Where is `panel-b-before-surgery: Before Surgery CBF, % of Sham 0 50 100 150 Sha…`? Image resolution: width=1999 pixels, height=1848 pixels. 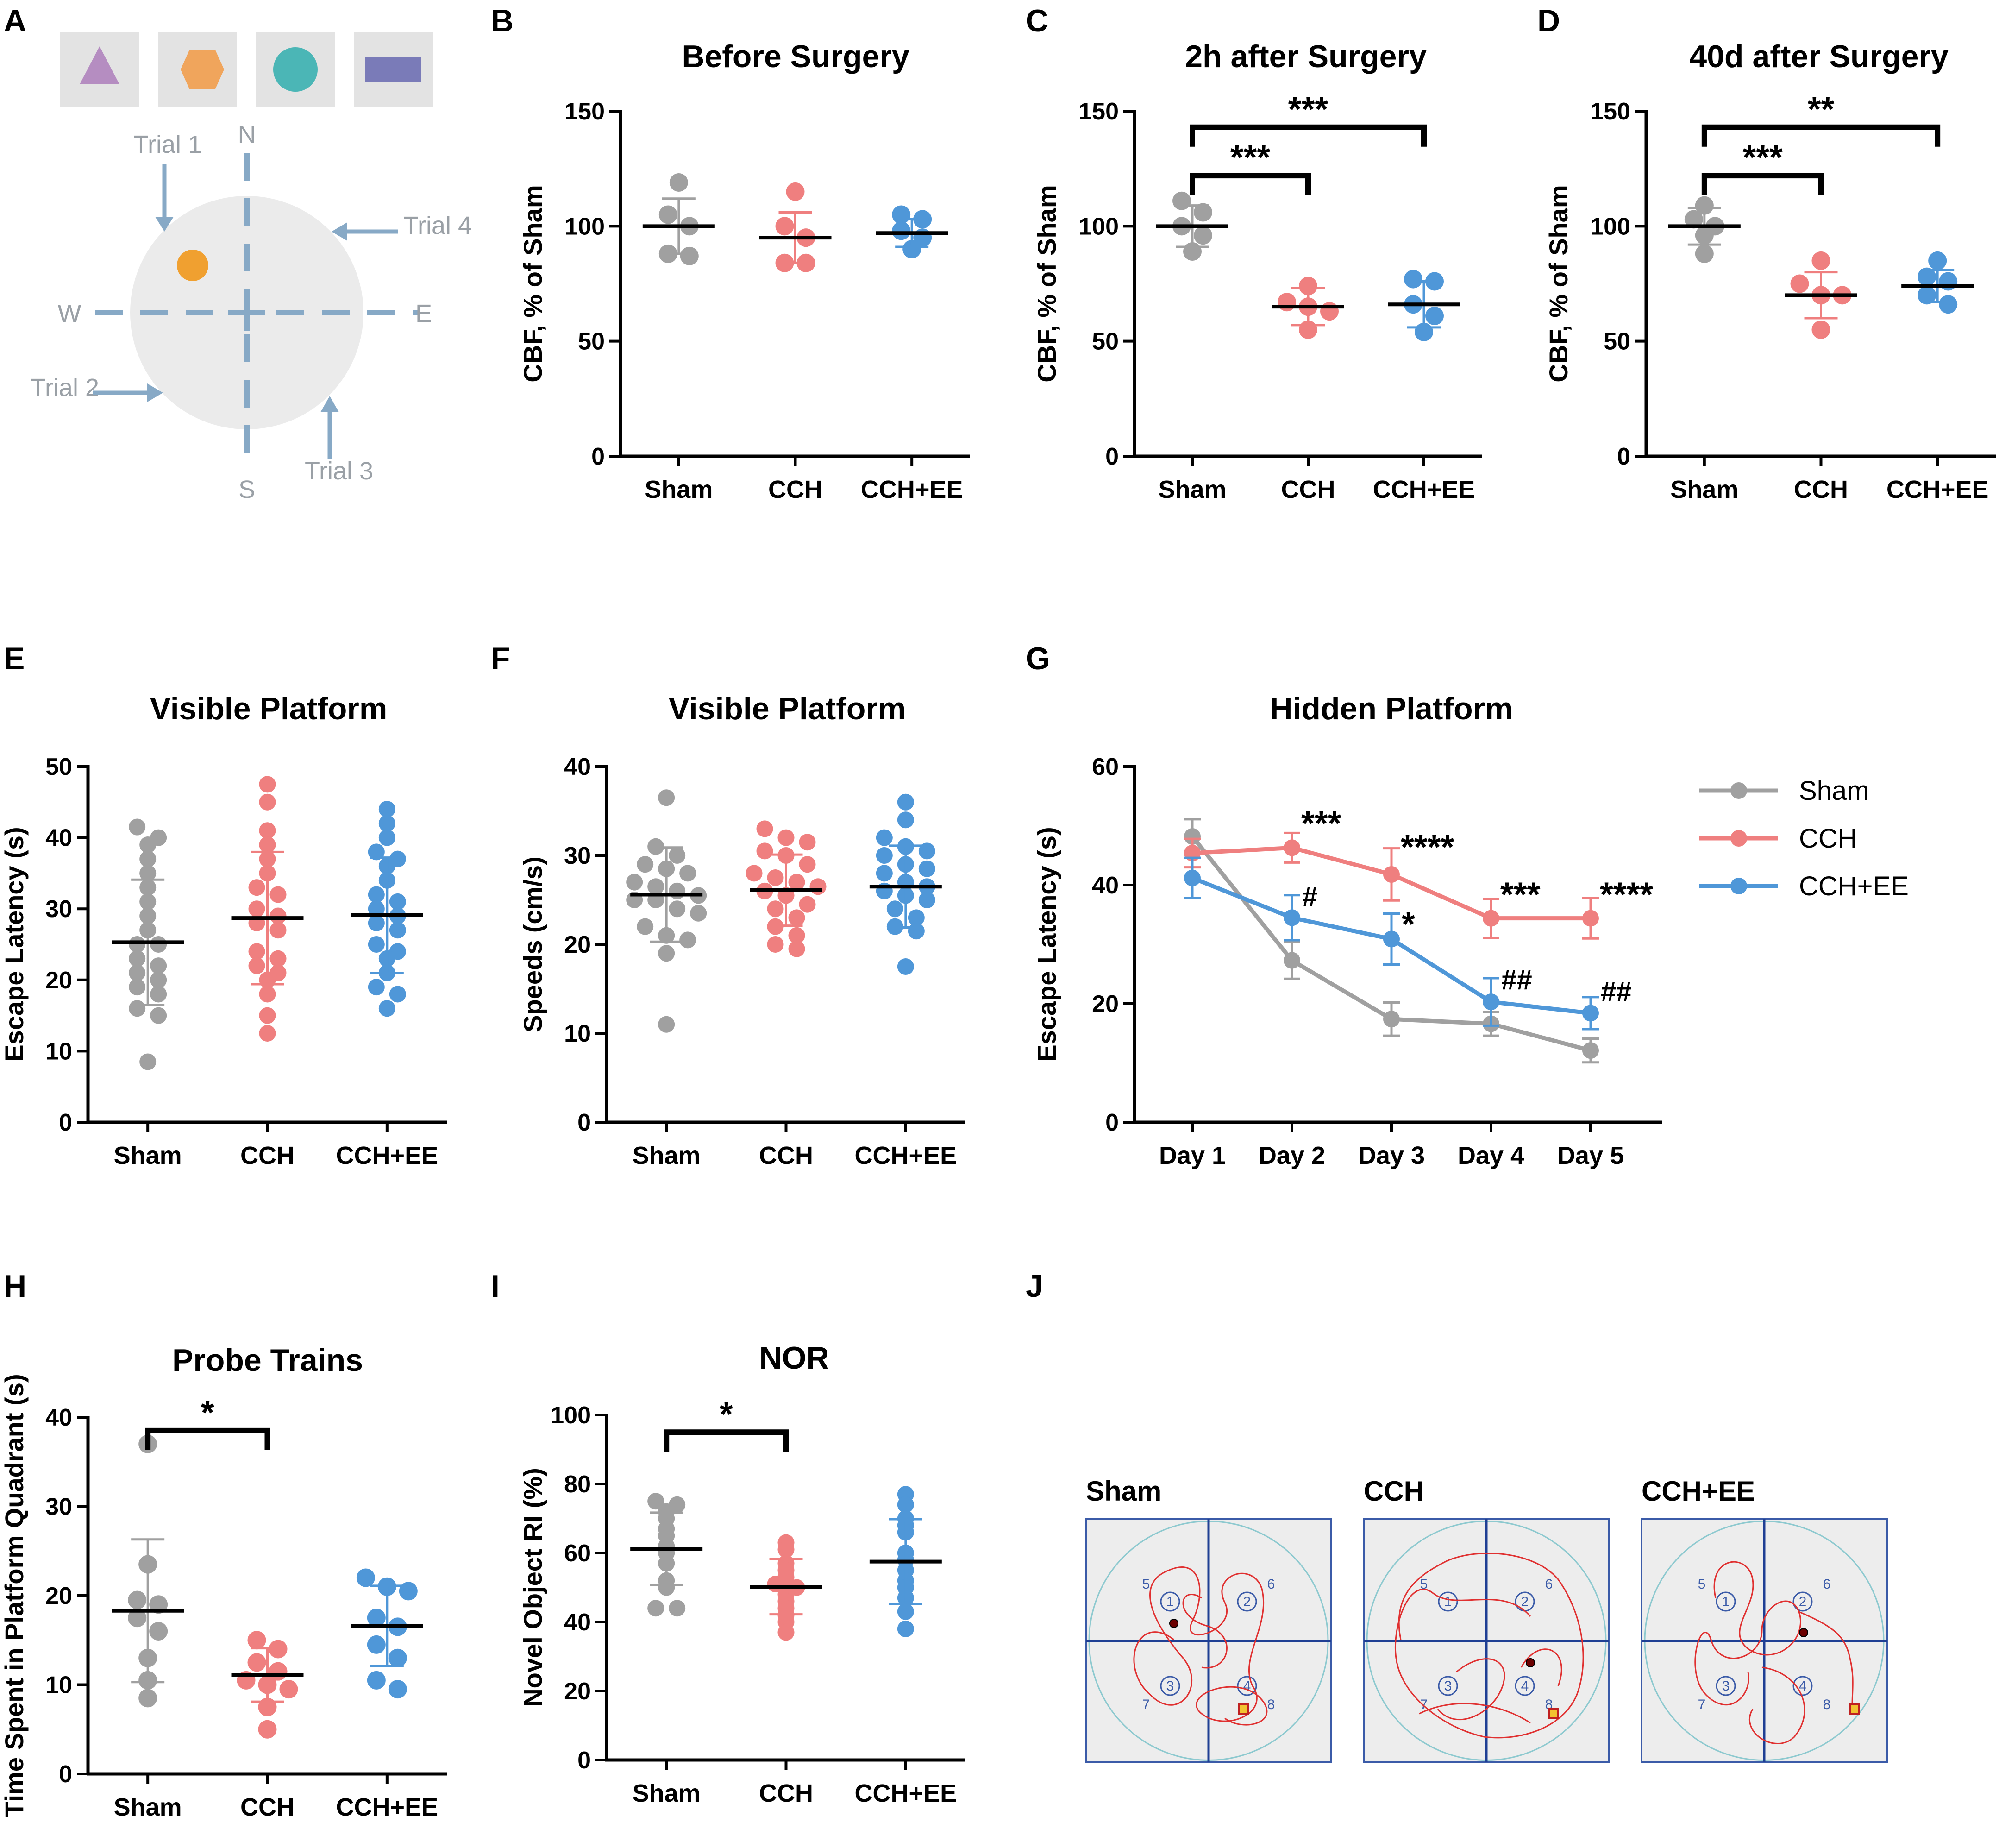
panel-b-before-surgery: Before Surgery CBF, % of Sham 0 50 100 150 Sha… is located at coordinates (744, 271).